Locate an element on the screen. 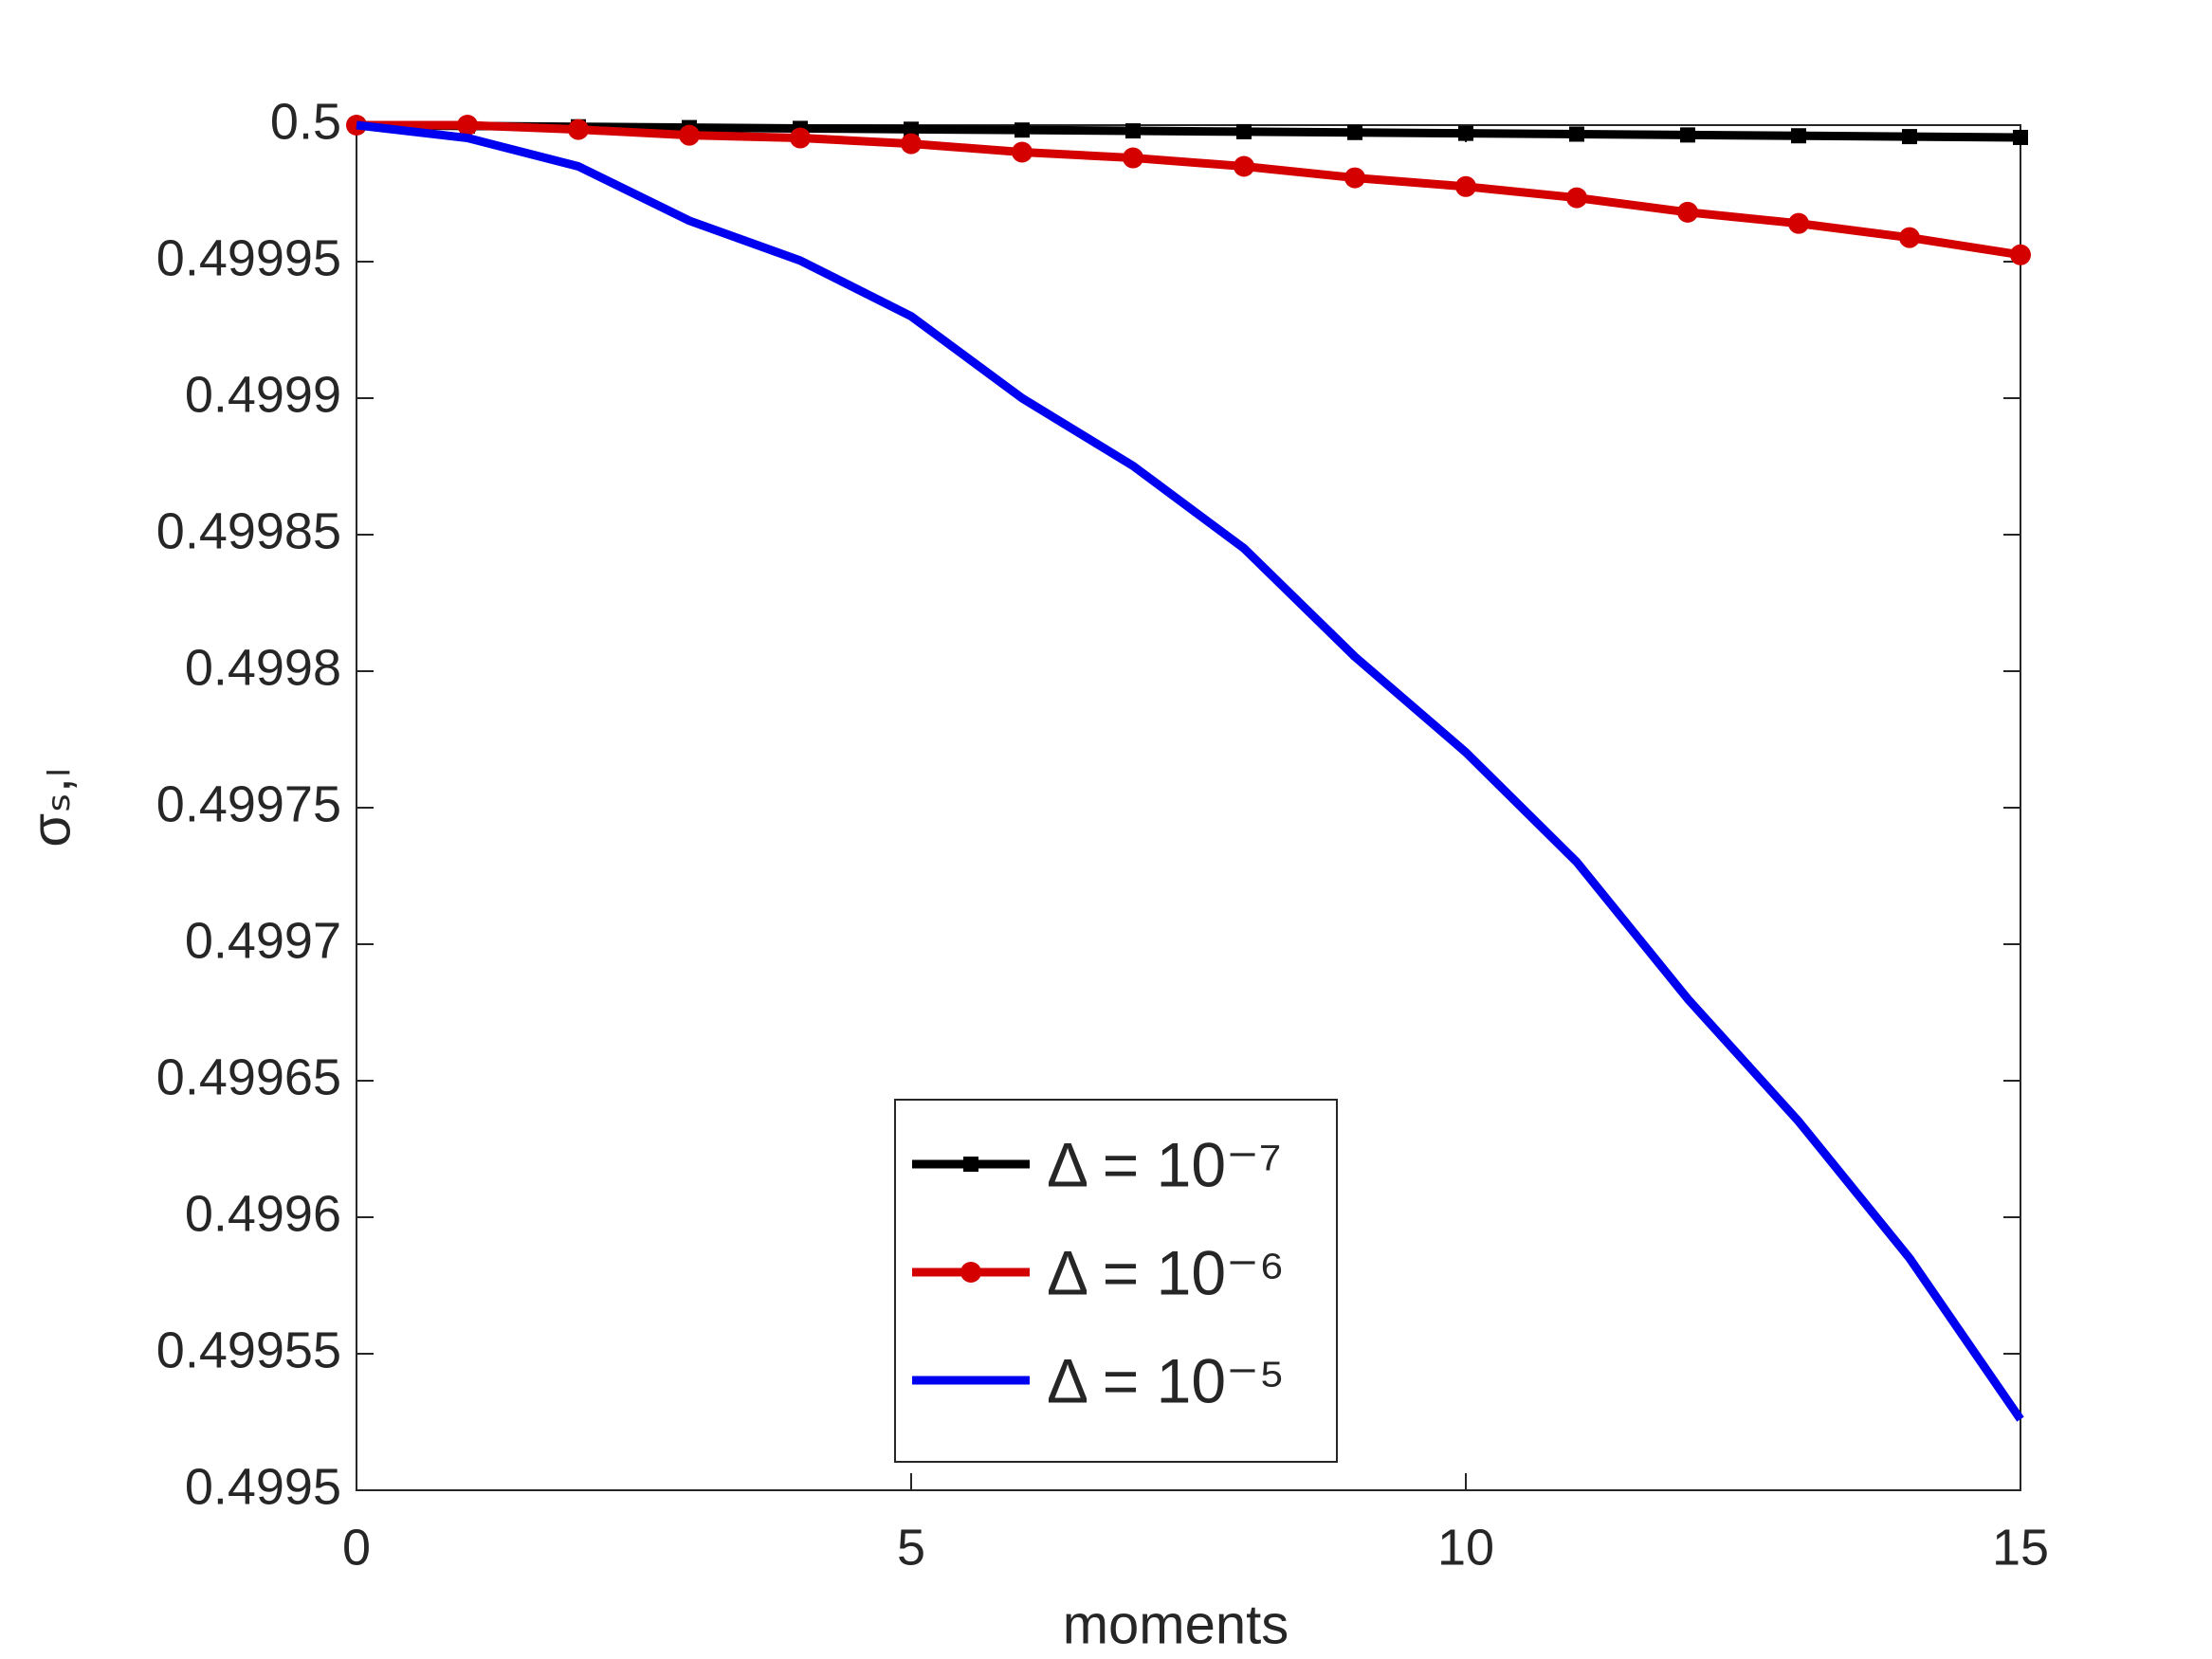 The height and width of the screenshot is (1659, 2212). y-tick-label: 0.49965 is located at coordinates (248, 1076).